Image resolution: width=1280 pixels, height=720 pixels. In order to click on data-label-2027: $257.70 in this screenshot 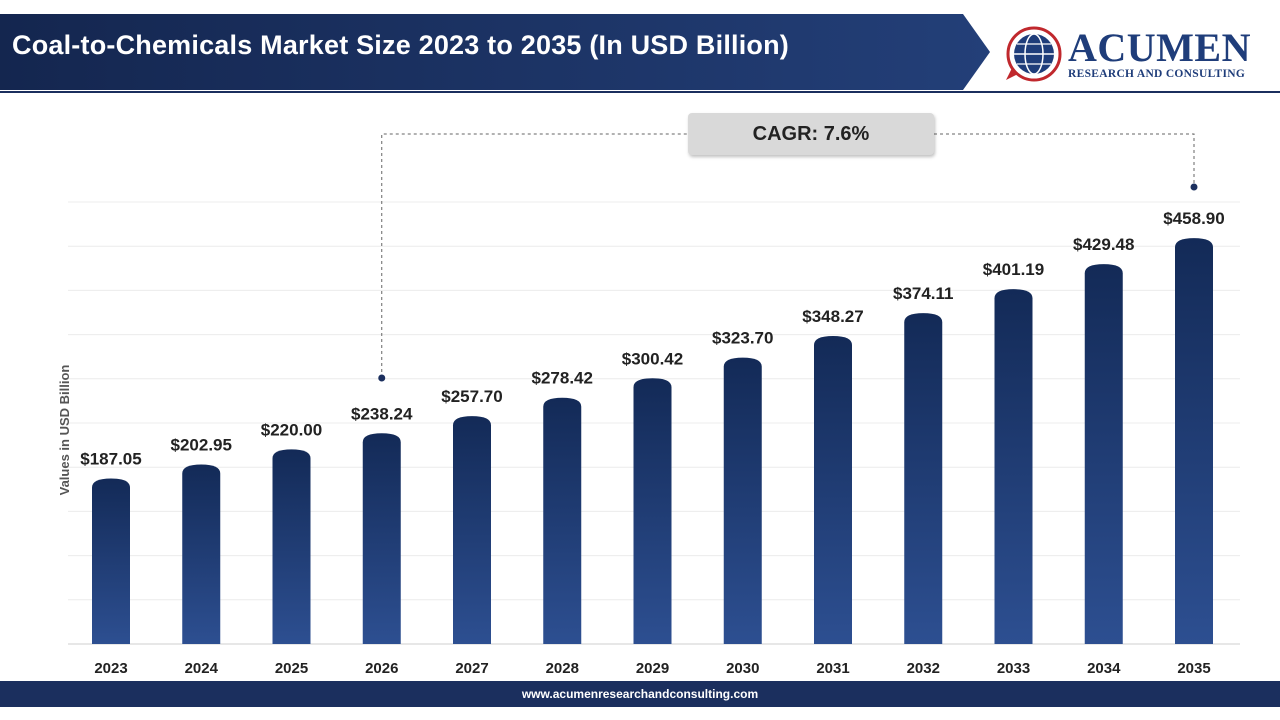, I will do `click(471, 396)`.